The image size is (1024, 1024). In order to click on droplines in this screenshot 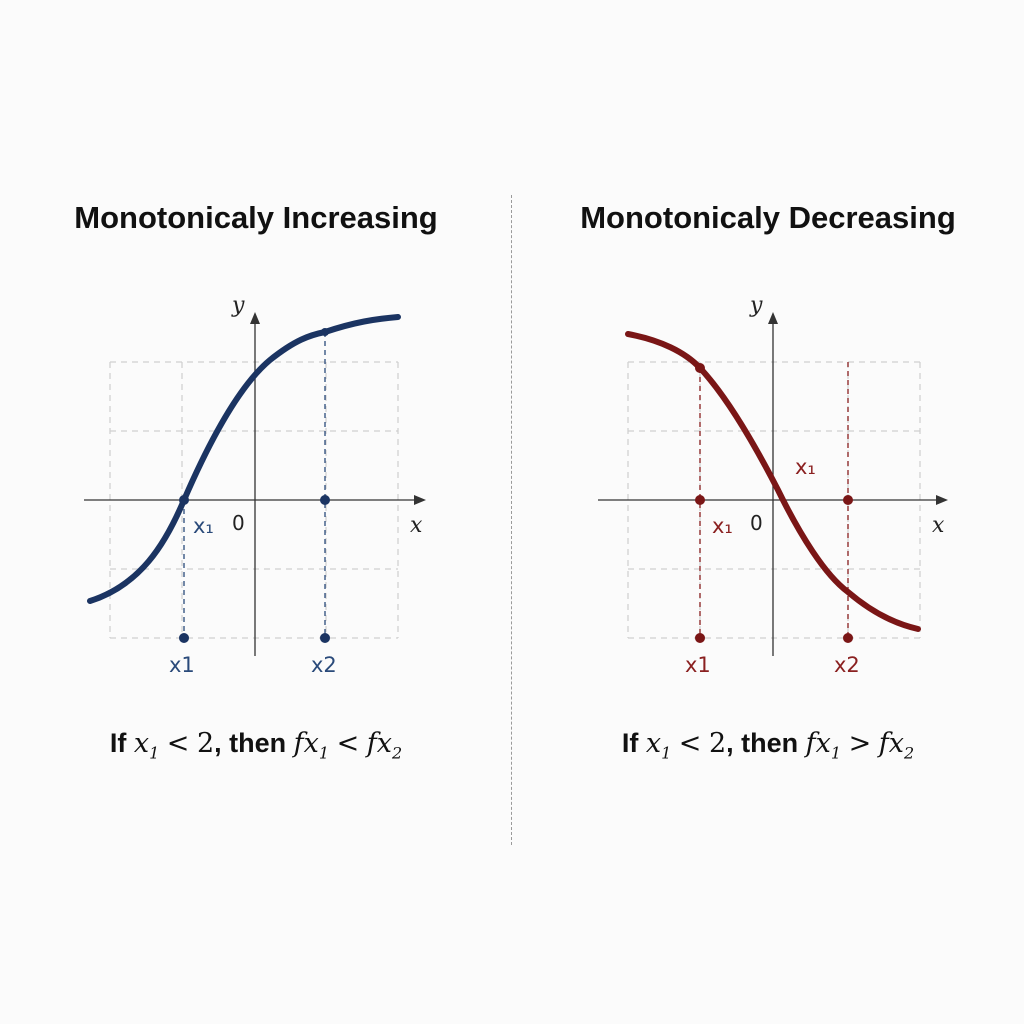, I will do `click(254, 485)`.